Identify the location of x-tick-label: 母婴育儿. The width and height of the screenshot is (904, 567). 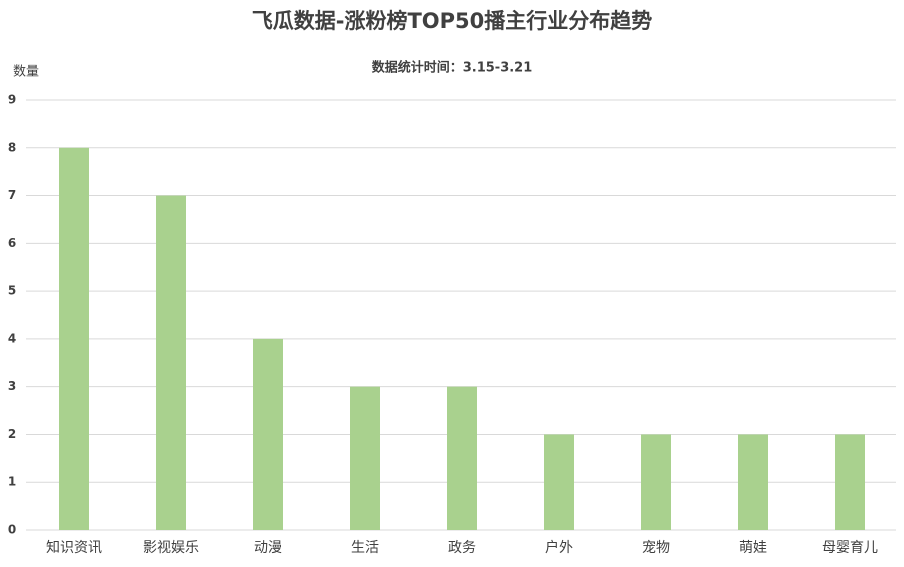
(850, 548).